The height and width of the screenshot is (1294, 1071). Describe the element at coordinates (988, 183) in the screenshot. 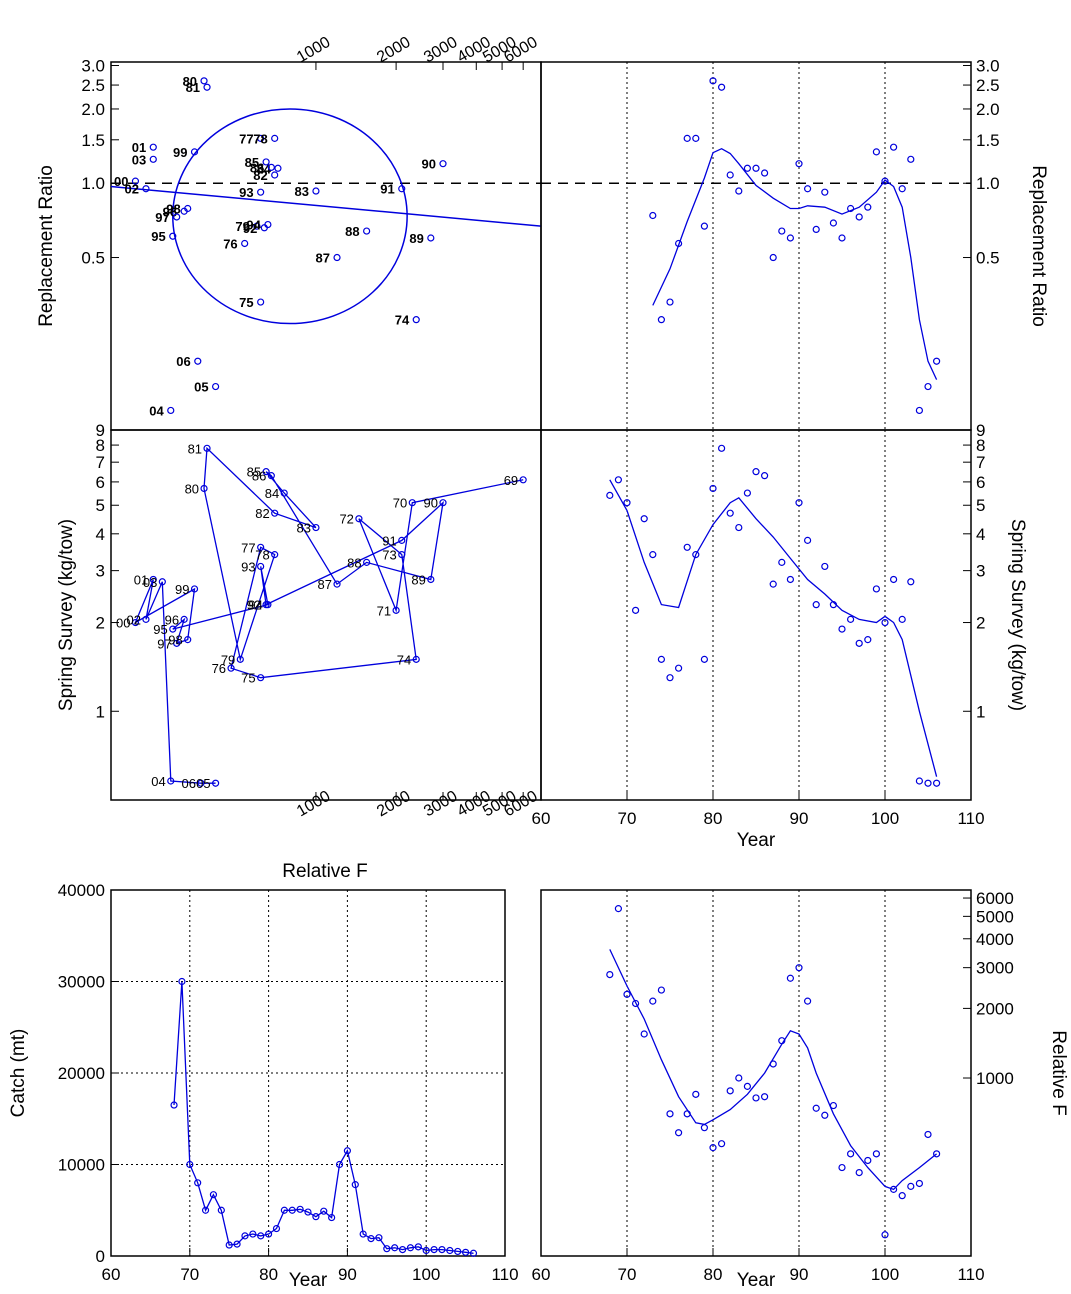

I see `p2-y-tick-label: 1.0` at that location.